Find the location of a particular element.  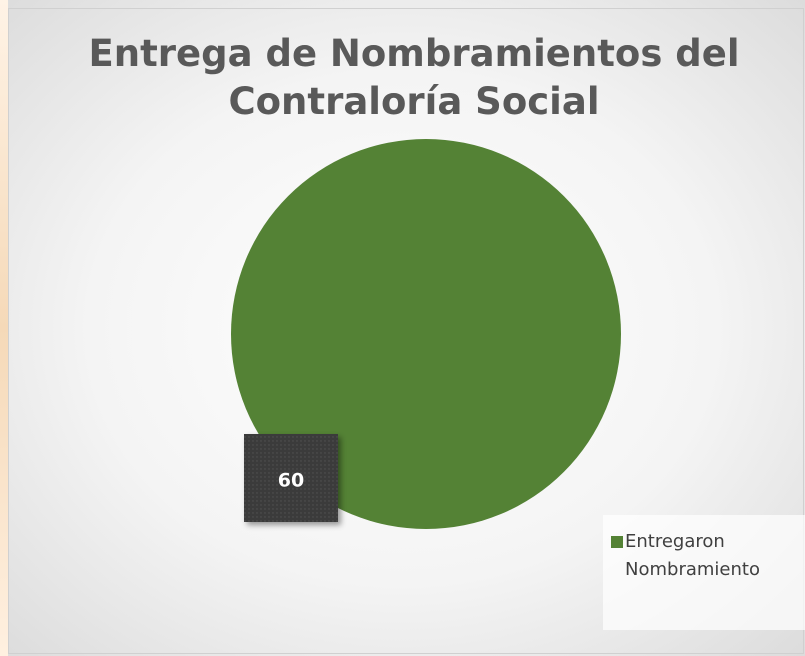

legend-key is located at coordinates (617, 542).